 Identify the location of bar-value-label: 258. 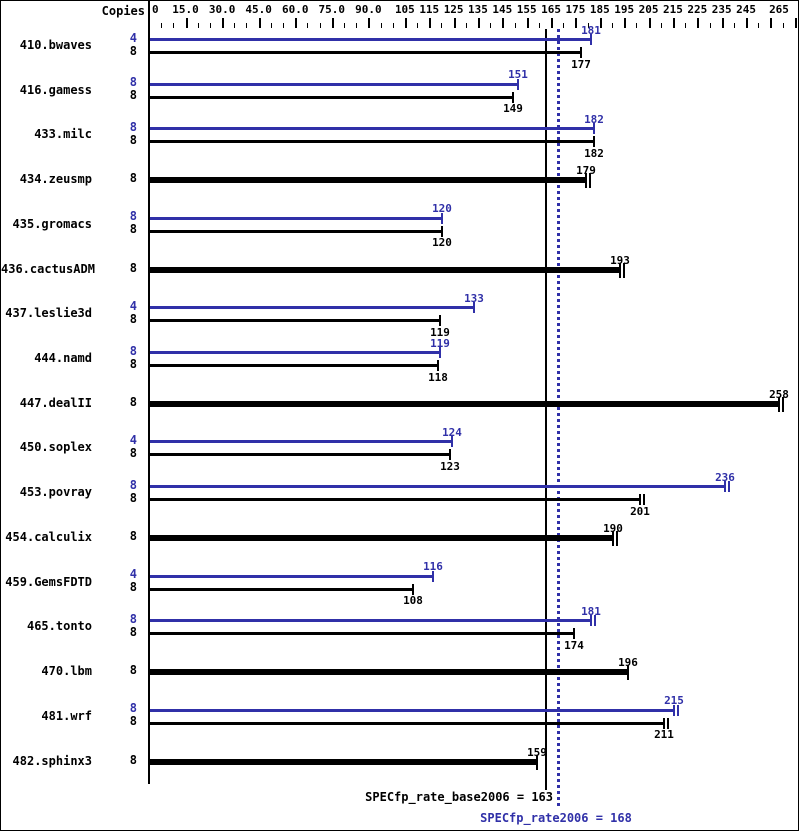
(779, 394).